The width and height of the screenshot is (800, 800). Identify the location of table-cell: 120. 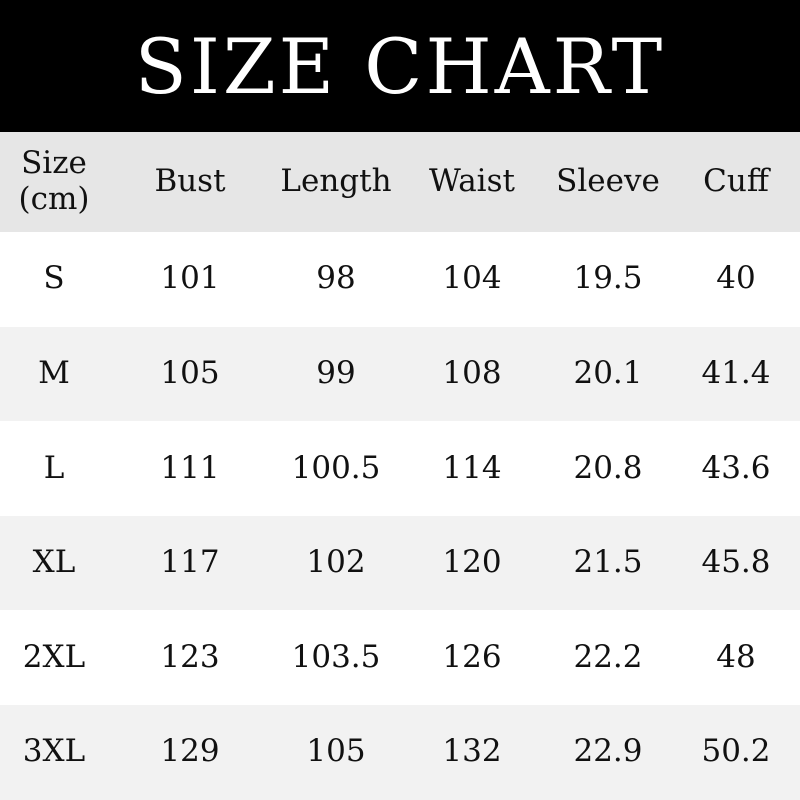
(472, 562).